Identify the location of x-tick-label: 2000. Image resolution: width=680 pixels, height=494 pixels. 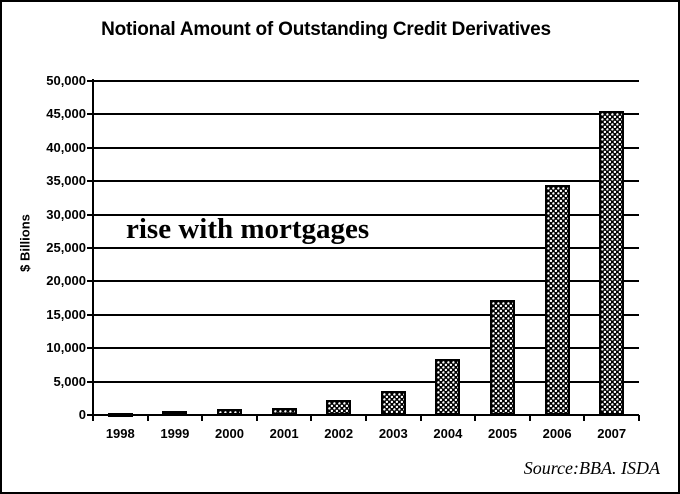
(229, 433).